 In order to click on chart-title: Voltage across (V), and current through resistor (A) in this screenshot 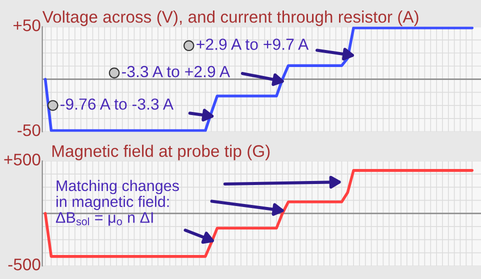, I will do `click(230, 18)`.